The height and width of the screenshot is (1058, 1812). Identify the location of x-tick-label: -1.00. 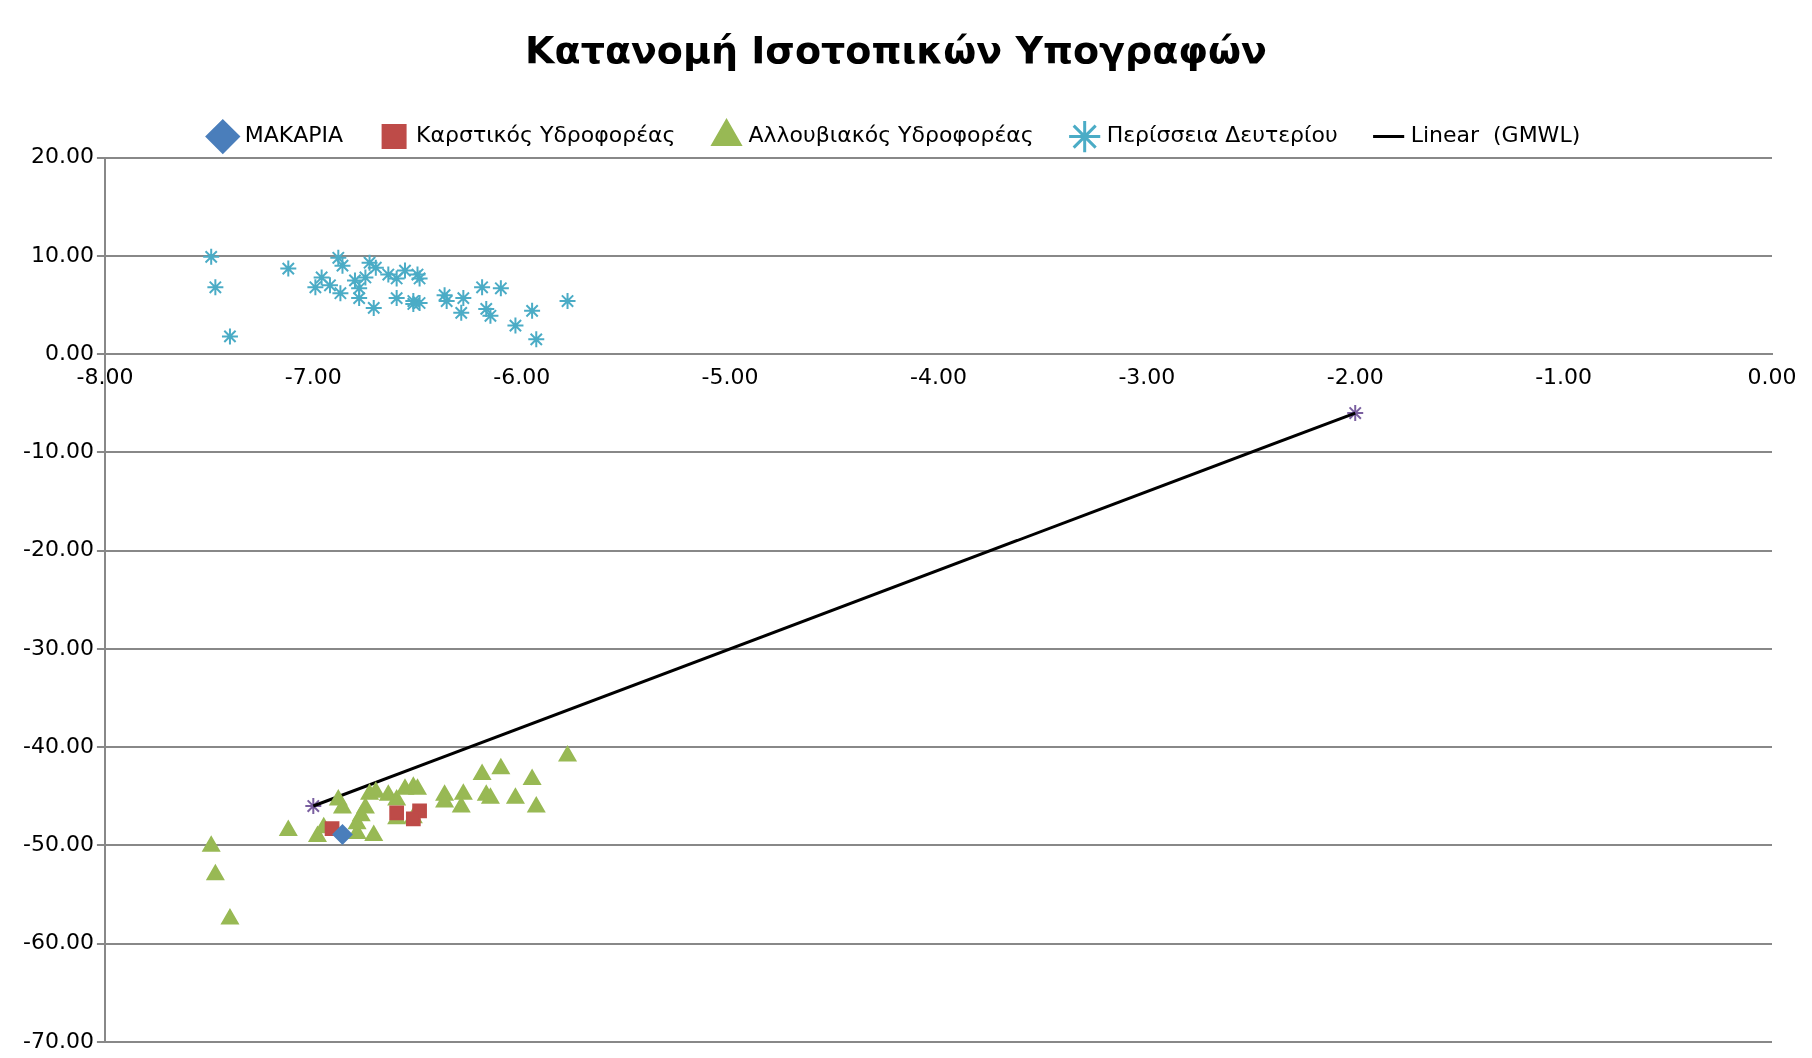
(1564, 377).